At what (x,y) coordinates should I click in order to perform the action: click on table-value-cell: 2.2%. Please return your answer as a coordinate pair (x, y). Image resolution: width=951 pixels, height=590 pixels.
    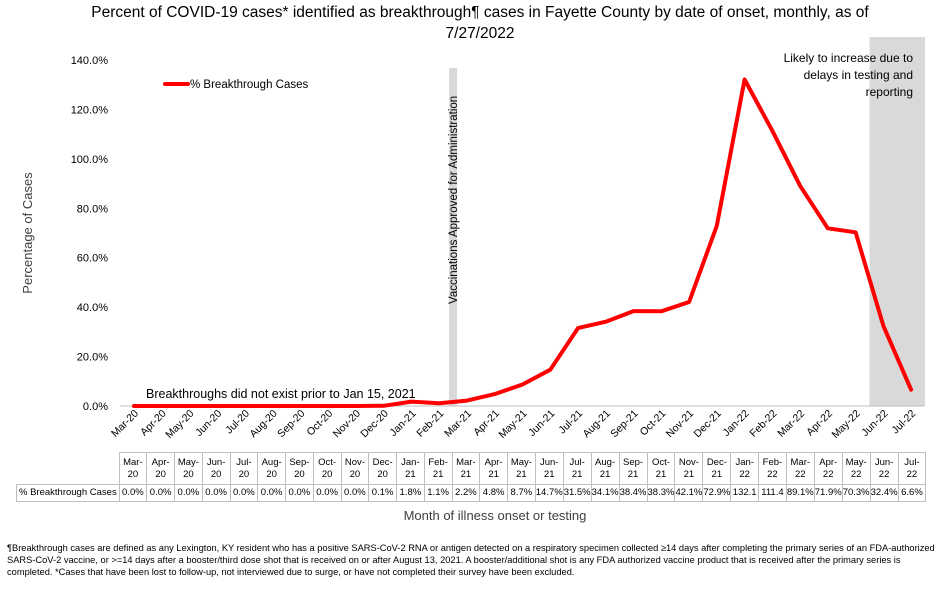
    Looking at the image, I should click on (466, 493).